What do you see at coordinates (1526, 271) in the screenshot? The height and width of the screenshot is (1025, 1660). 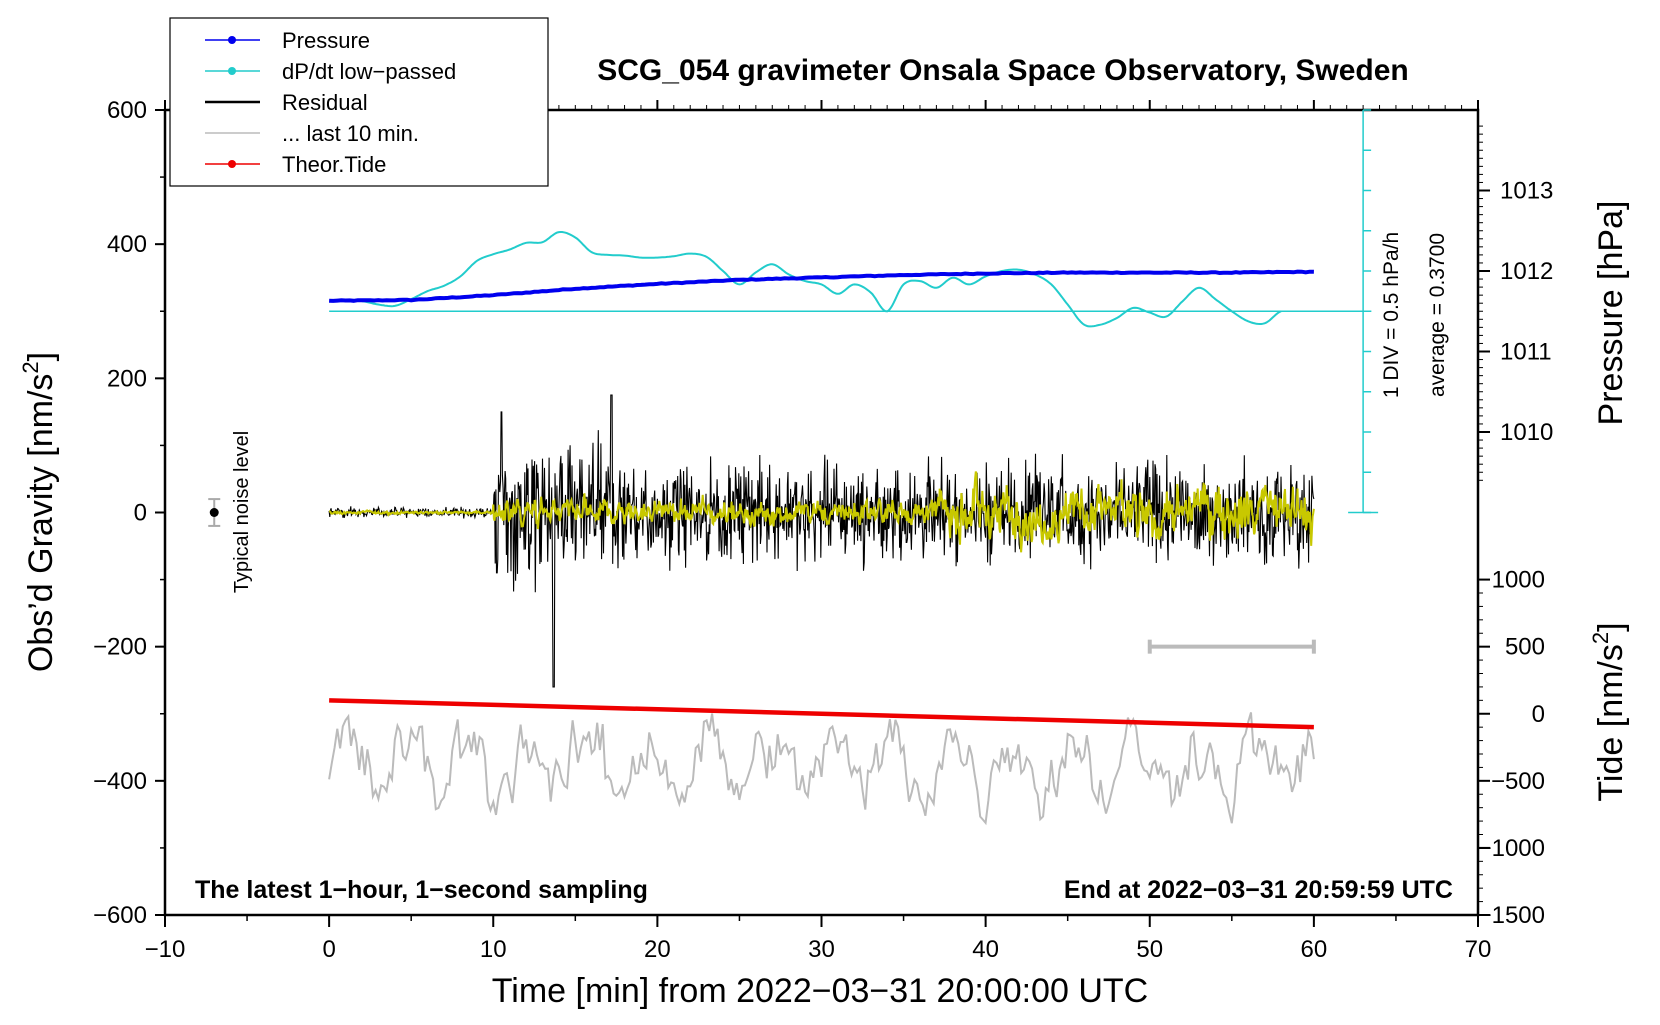 I see `pressure-tick-label: 1012` at bounding box center [1526, 271].